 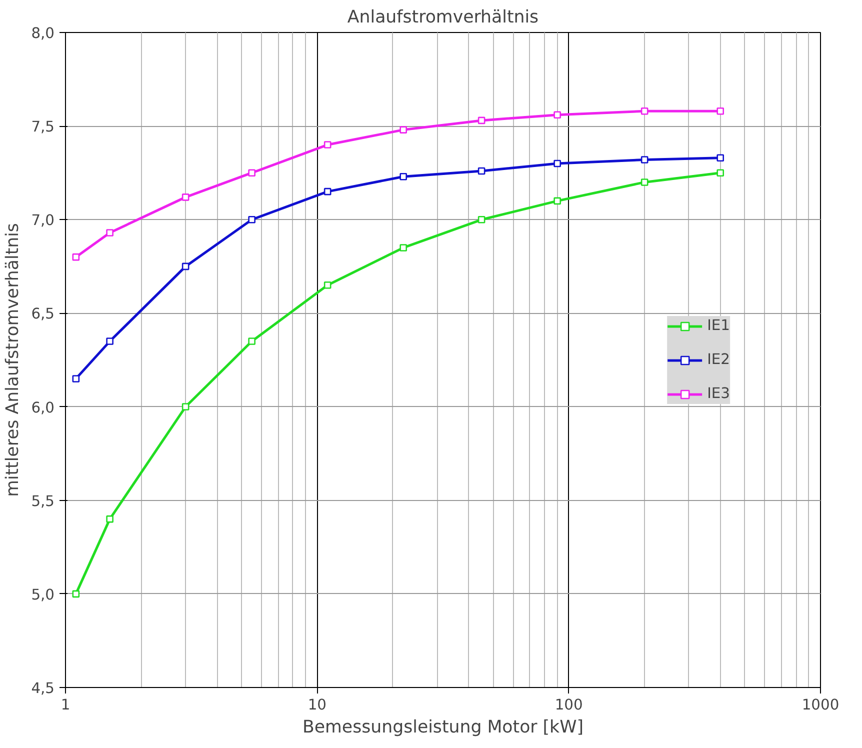 I want to click on chart-title: Anlaufstromverhältnis, so click(x=443, y=18).